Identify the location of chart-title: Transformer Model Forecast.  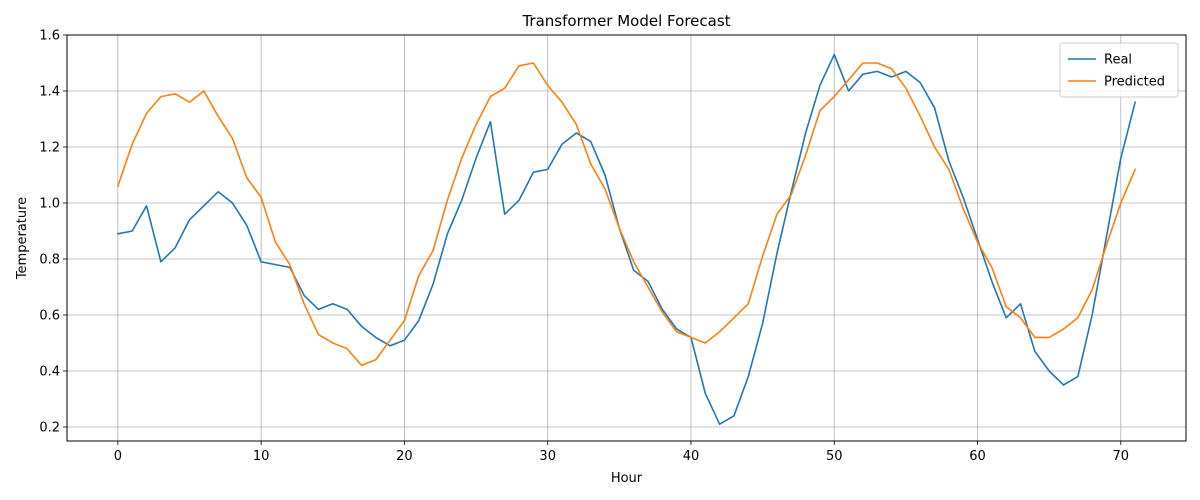
(625, 21).